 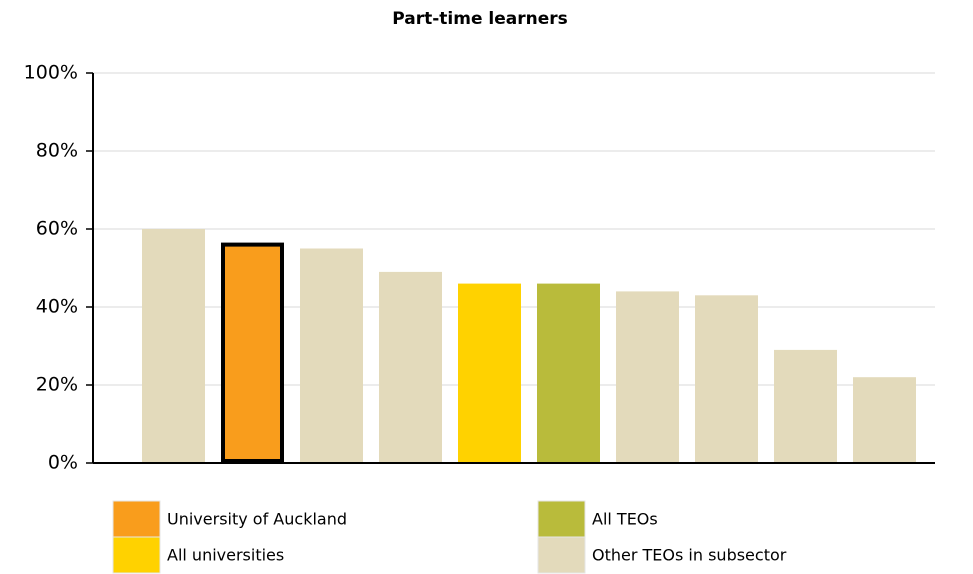 What do you see at coordinates (57, 385) in the screenshot?
I see `y-tick-label: 20%` at bounding box center [57, 385].